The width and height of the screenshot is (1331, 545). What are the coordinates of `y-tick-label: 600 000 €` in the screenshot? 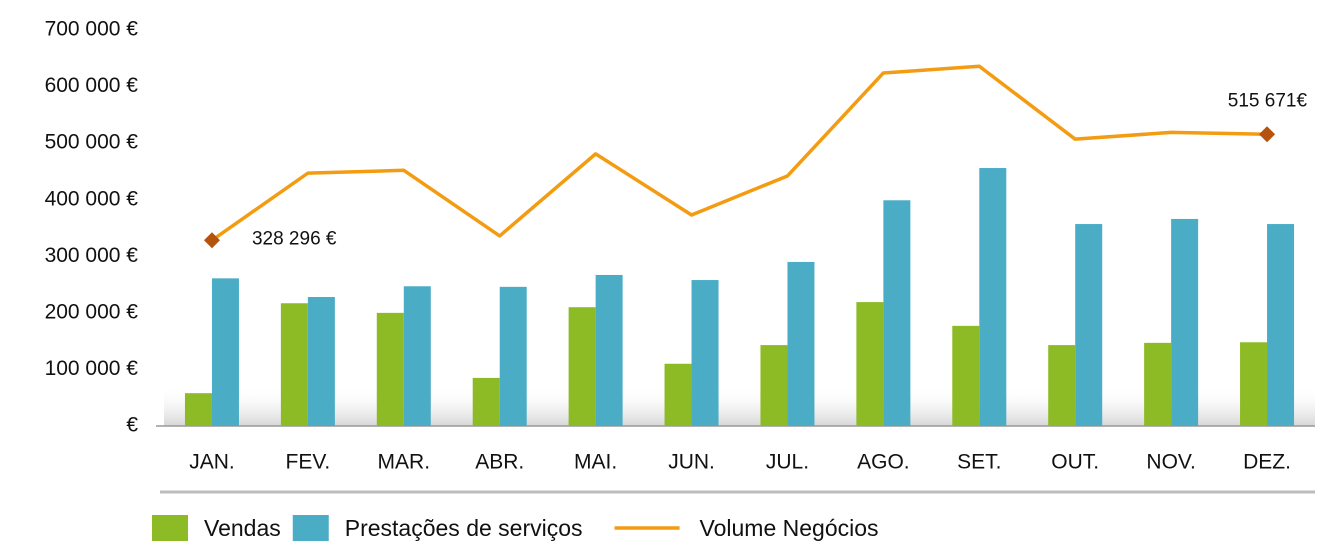 It's located at (92, 85).